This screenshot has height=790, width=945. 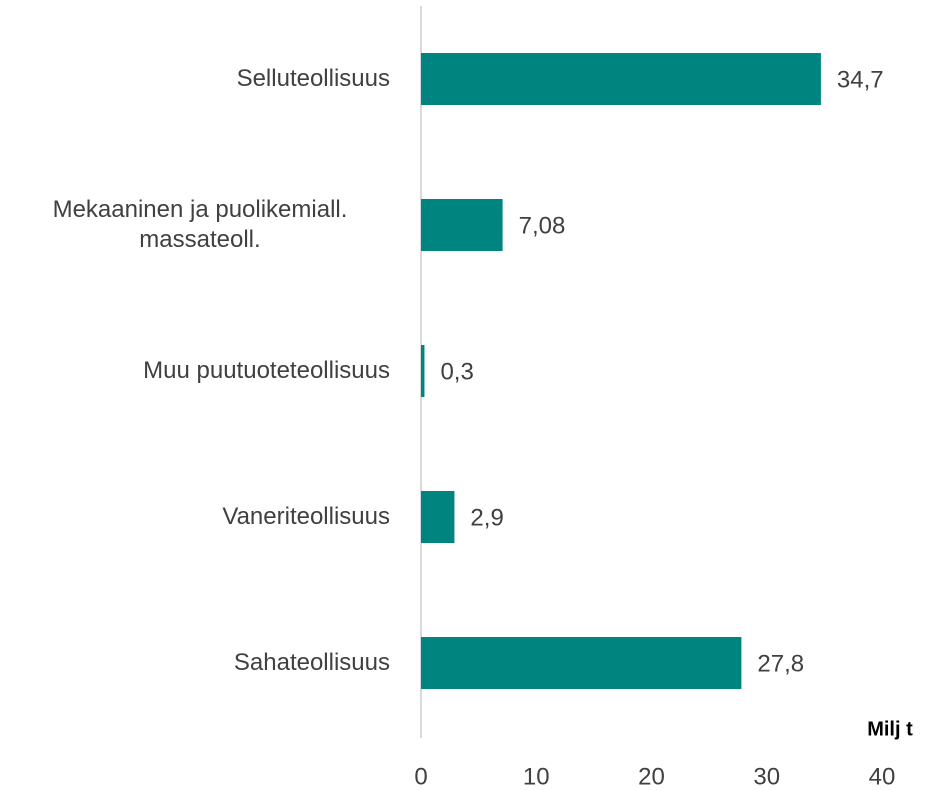 What do you see at coordinates (536, 776) in the screenshot?
I see `x-tick-label: 10` at bounding box center [536, 776].